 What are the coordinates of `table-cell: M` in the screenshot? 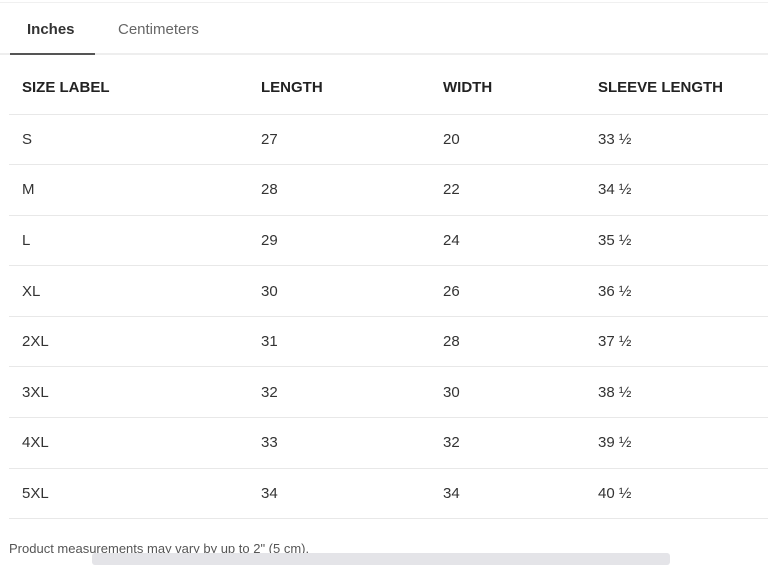 It's located at (135, 190).